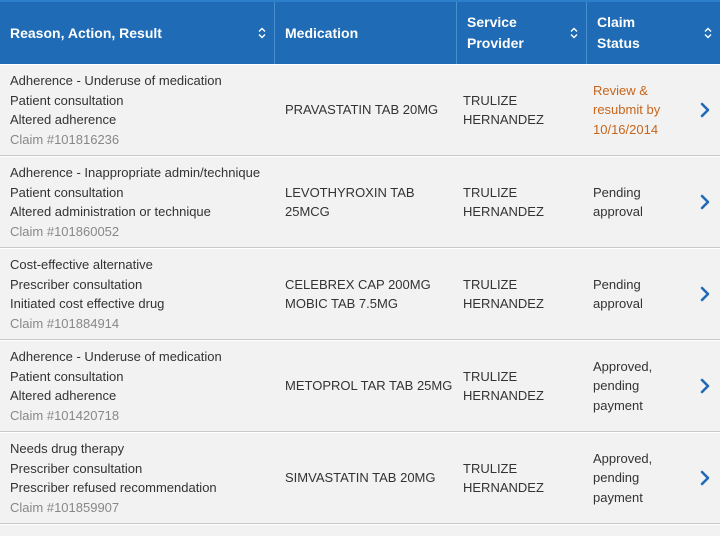 This screenshot has width=720, height=540. I want to click on medication-cell: PRAVASTATIN TAB 20MG, so click(366, 110).